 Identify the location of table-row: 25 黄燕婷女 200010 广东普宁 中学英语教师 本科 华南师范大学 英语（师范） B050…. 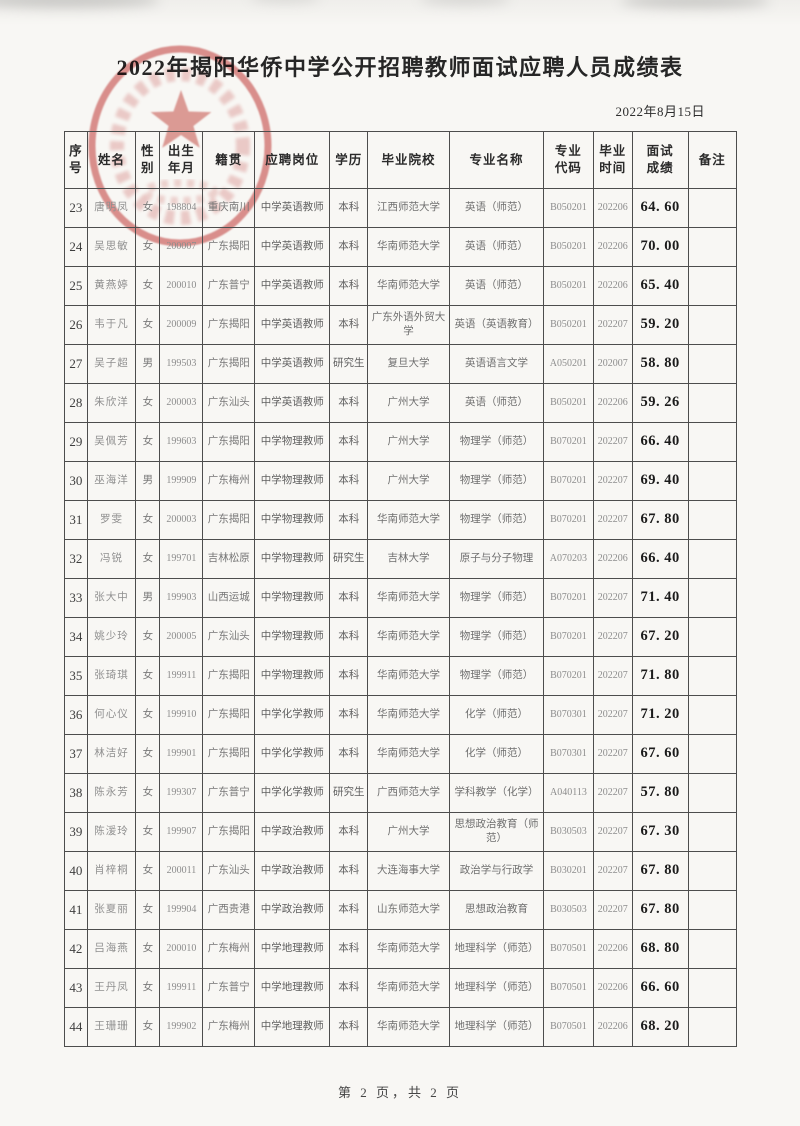
(401, 286).